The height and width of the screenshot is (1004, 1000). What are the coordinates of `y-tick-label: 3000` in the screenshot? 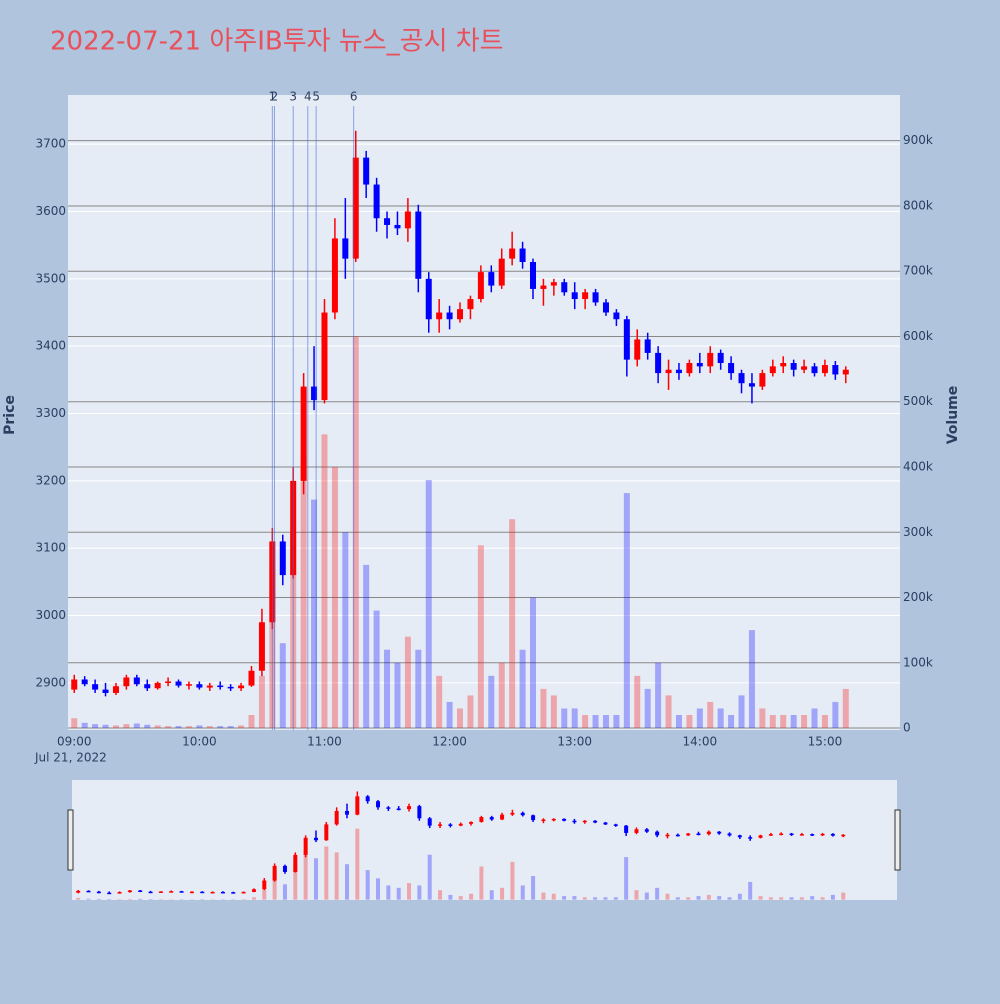 It's located at (50, 615).